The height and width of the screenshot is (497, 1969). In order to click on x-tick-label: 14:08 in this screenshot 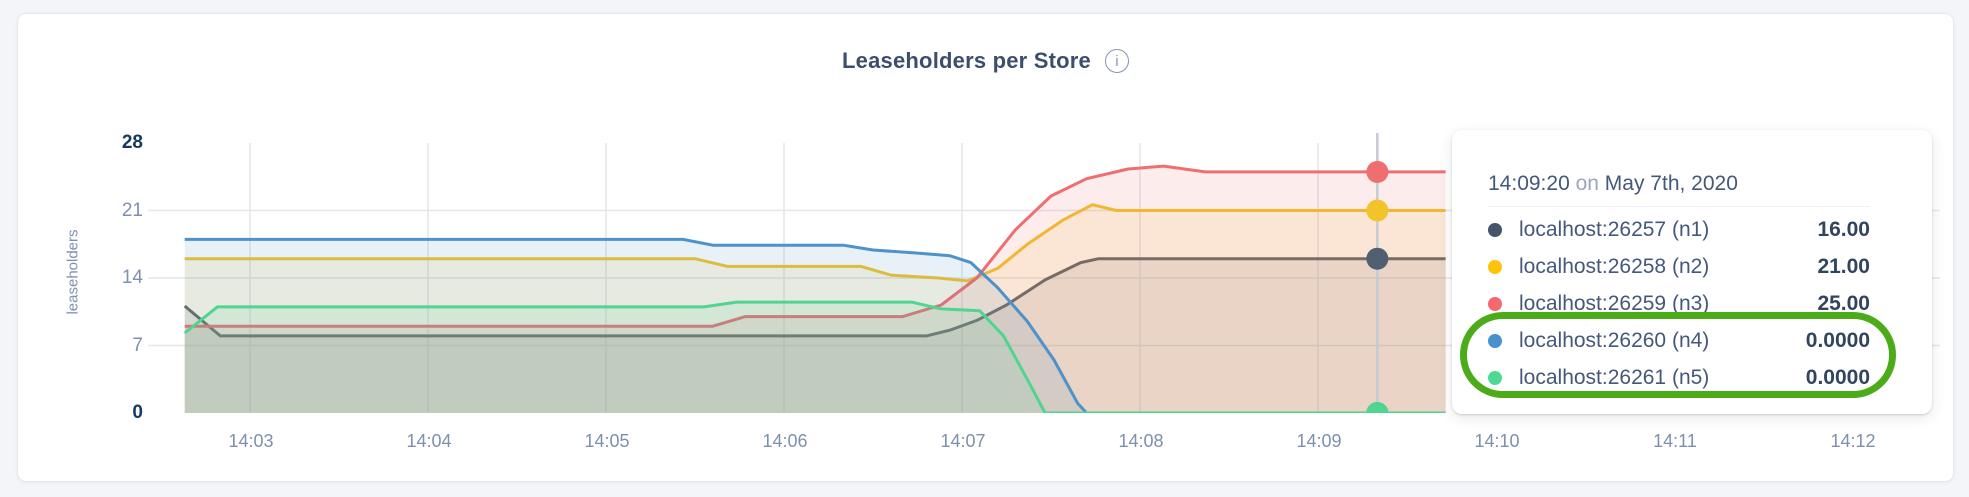, I will do `click(1141, 441)`.